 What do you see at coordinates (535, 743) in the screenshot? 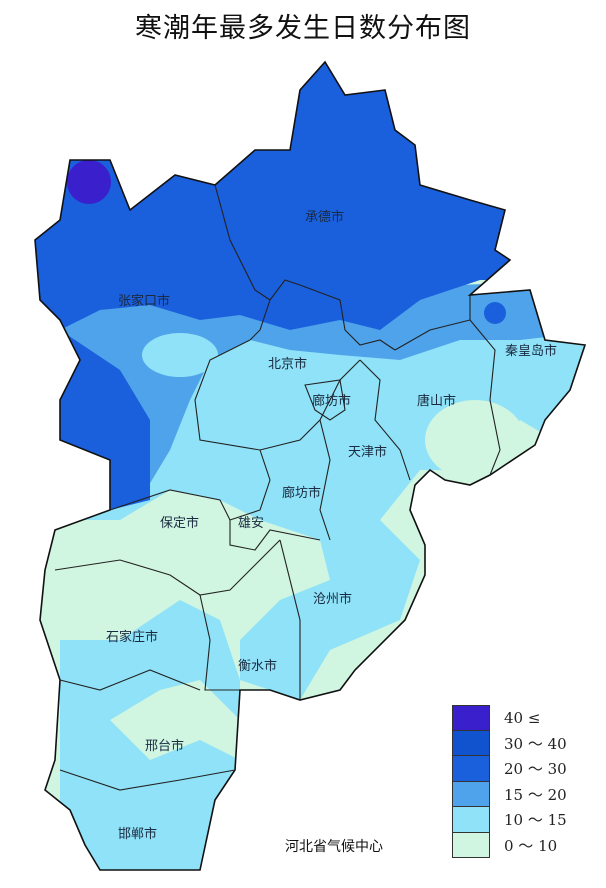
I see `legend-label: 30 ～ 40` at bounding box center [535, 743].